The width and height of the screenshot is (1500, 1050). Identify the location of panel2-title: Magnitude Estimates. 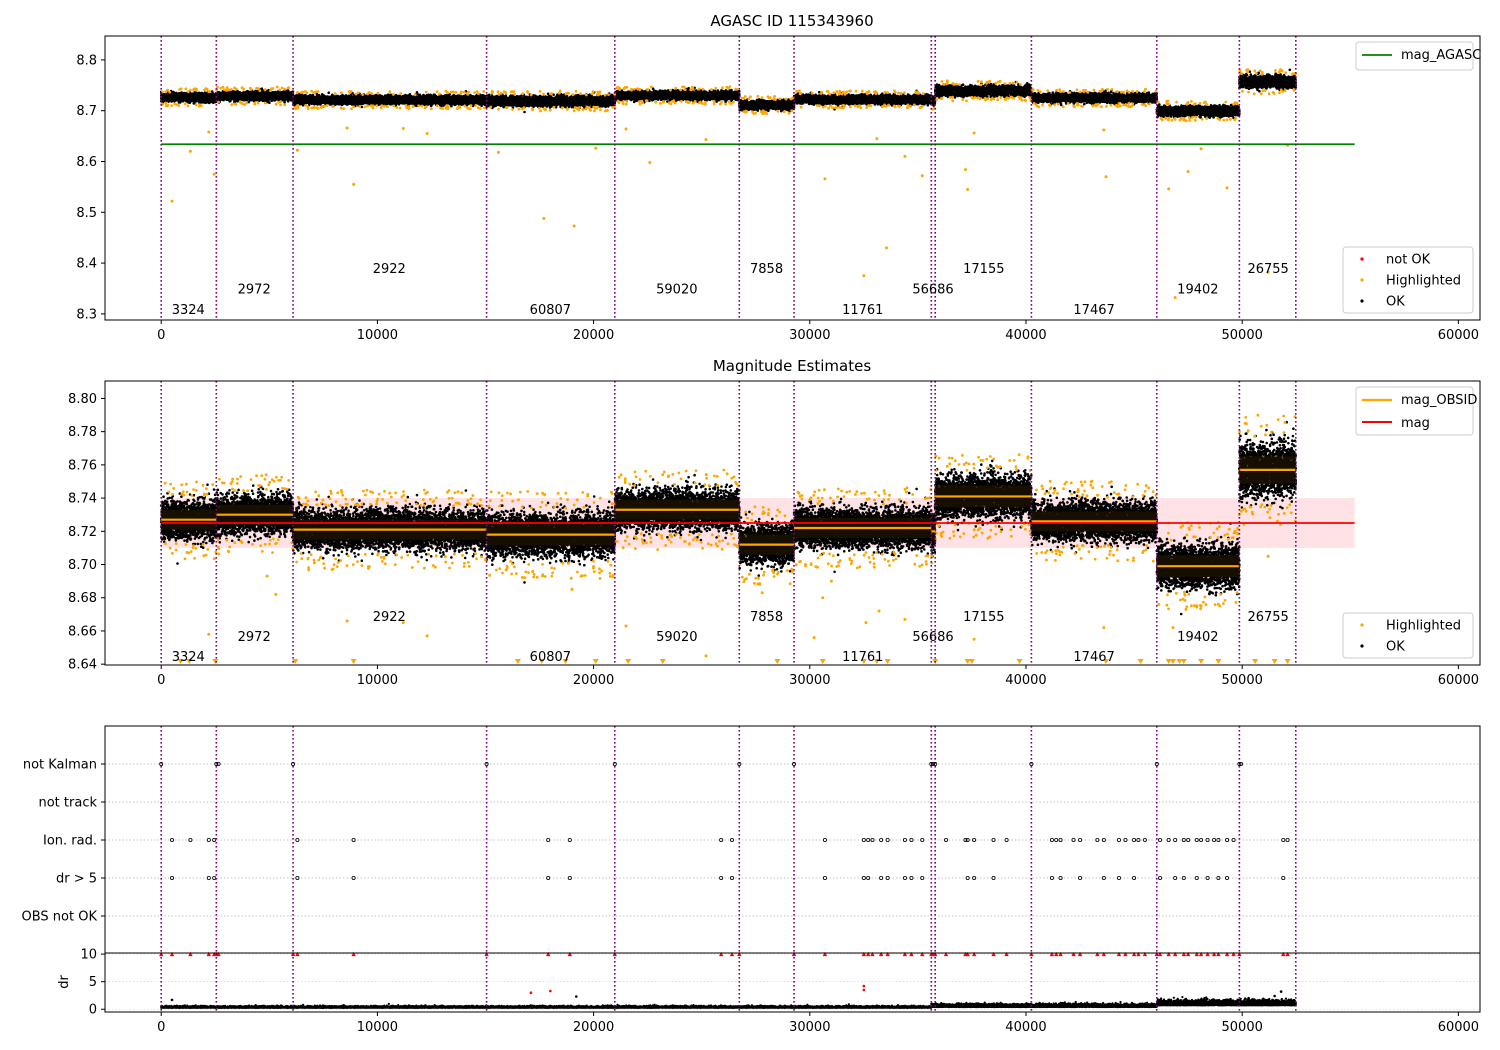
(792, 366).